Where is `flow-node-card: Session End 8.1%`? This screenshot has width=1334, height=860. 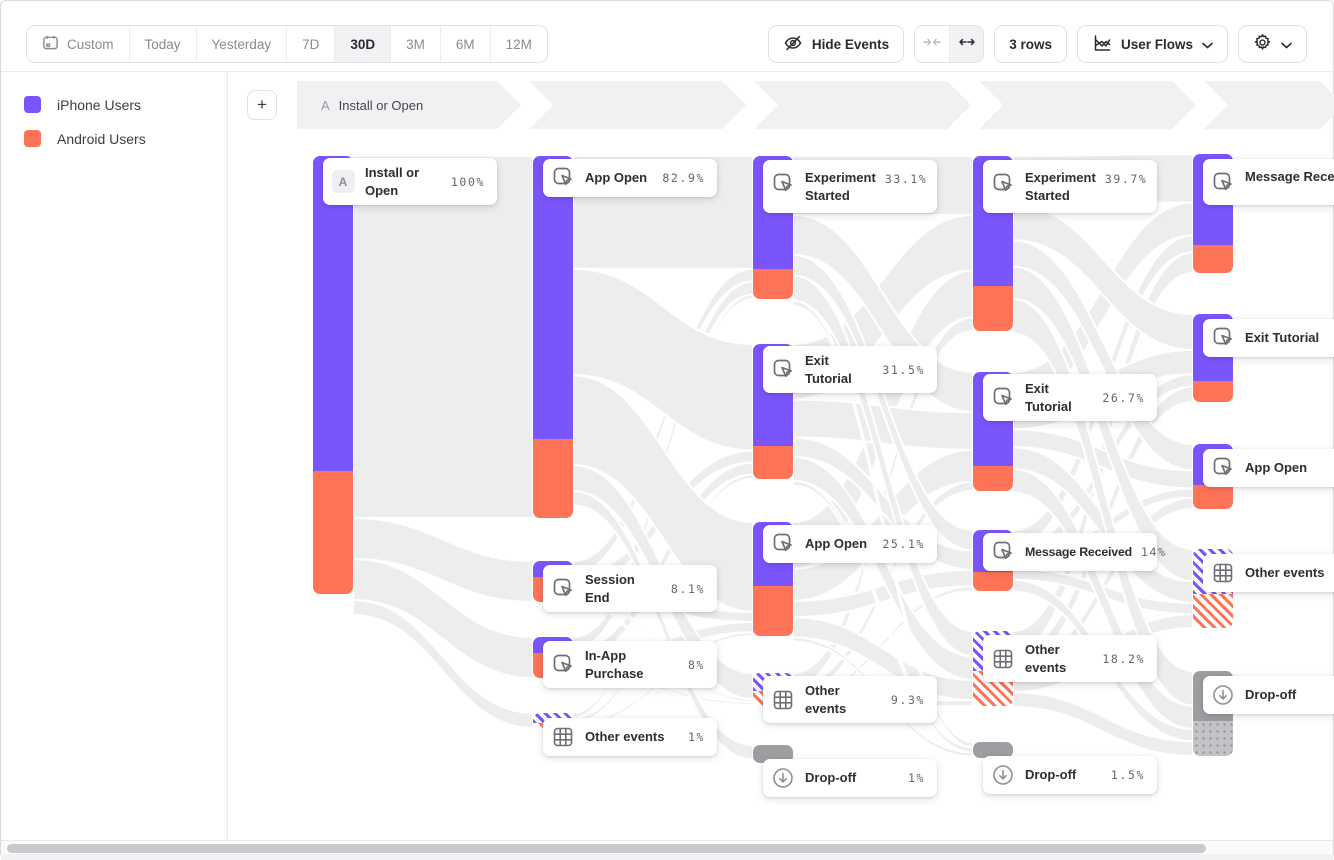
flow-node-card: Session End 8.1% is located at coordinates (630, 589).